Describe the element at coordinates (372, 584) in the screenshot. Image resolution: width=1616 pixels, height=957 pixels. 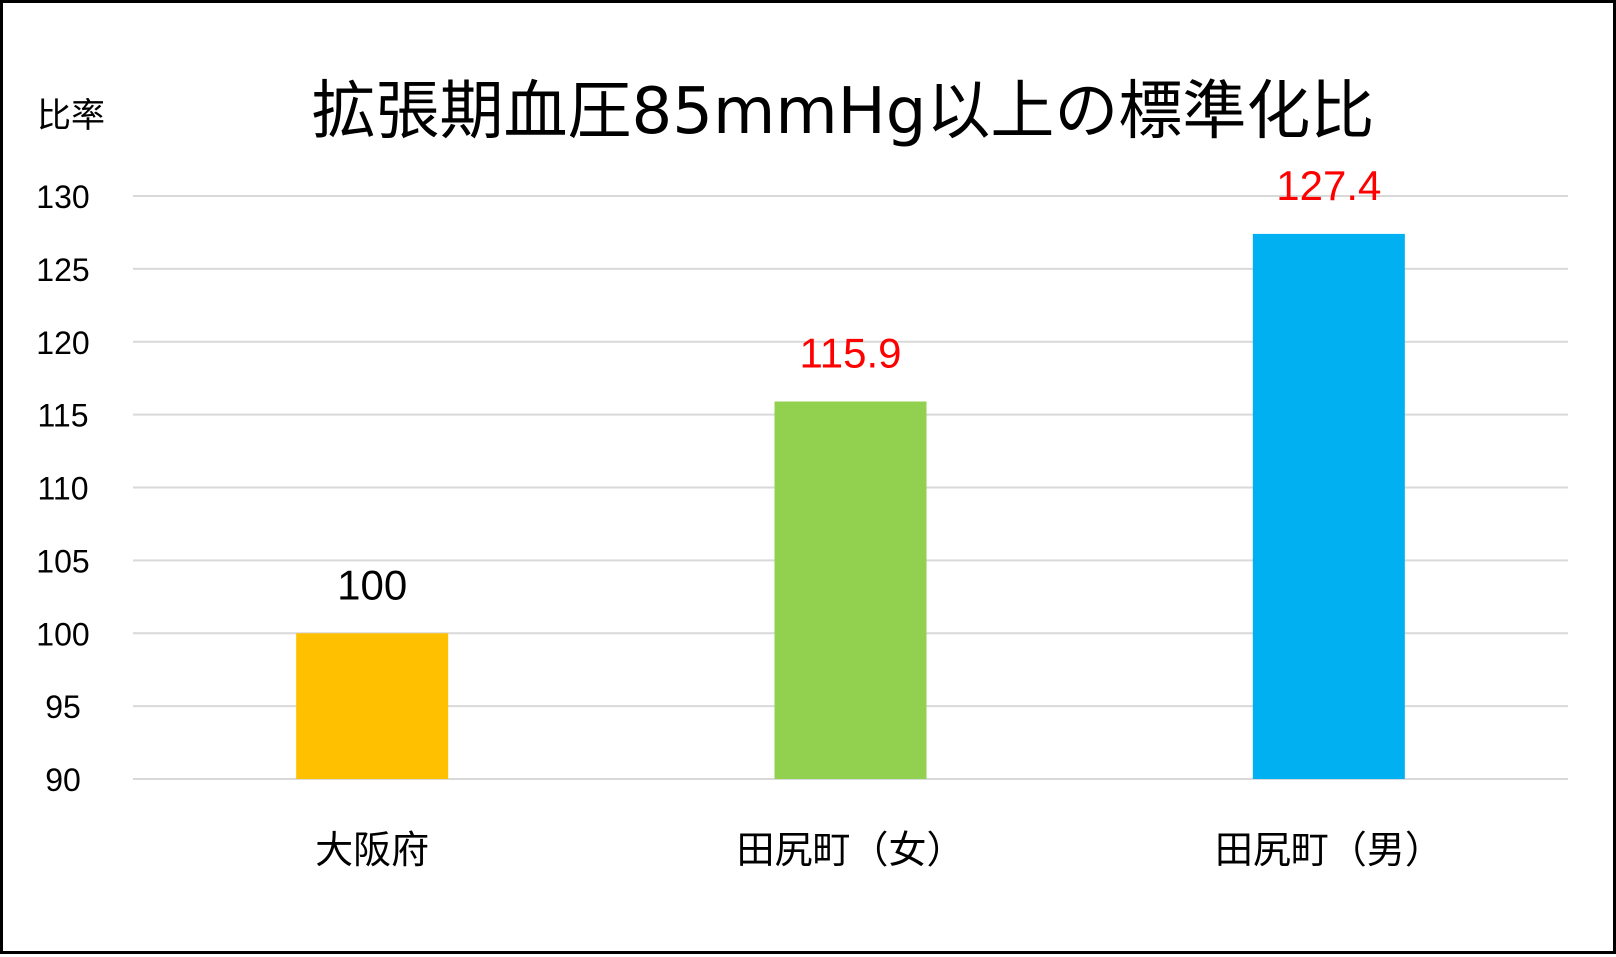
I see `data-label: 100` at that location.